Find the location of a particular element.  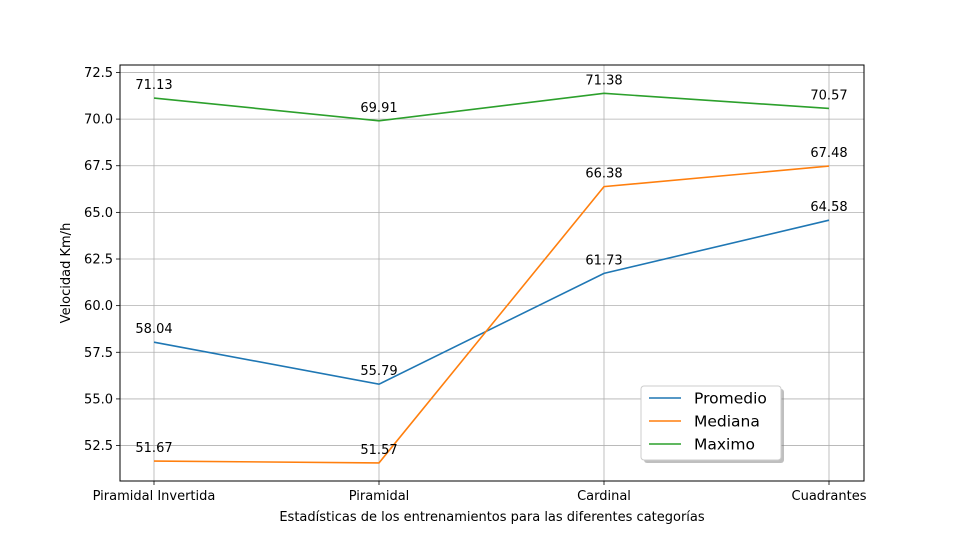

x-tick-label: Cuadrantes is located at coordinates (829, 496).